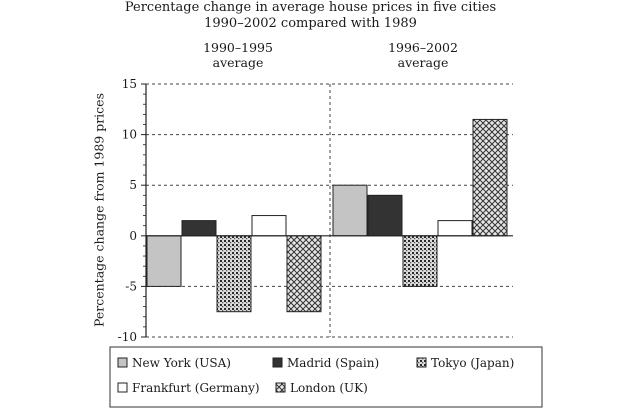 The image size is (621, 420). Describe the element at coordinates (333, 363) in the screenshot. I see `legend-label: Madrid (Spain)` at that location.